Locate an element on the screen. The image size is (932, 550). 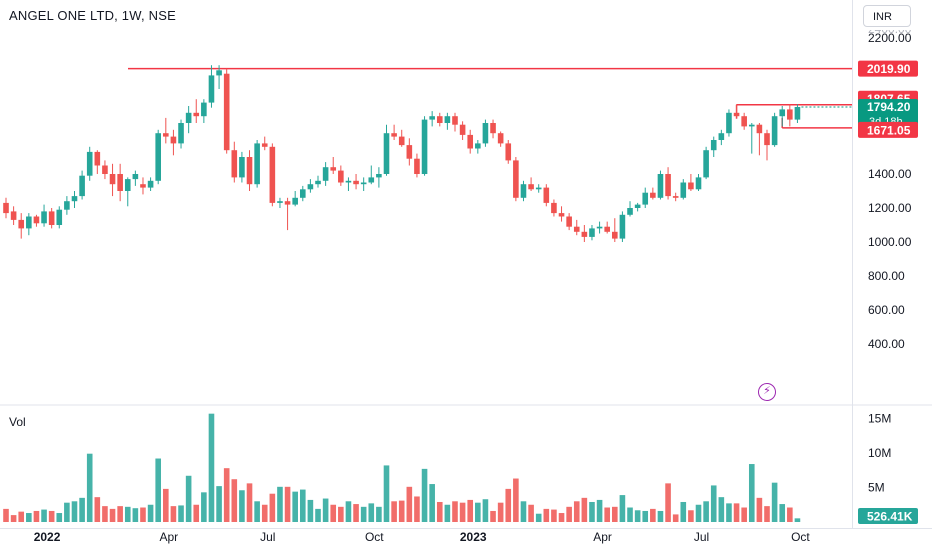
y-tick-label: 2200.00 is located at coordinates (890, 38).